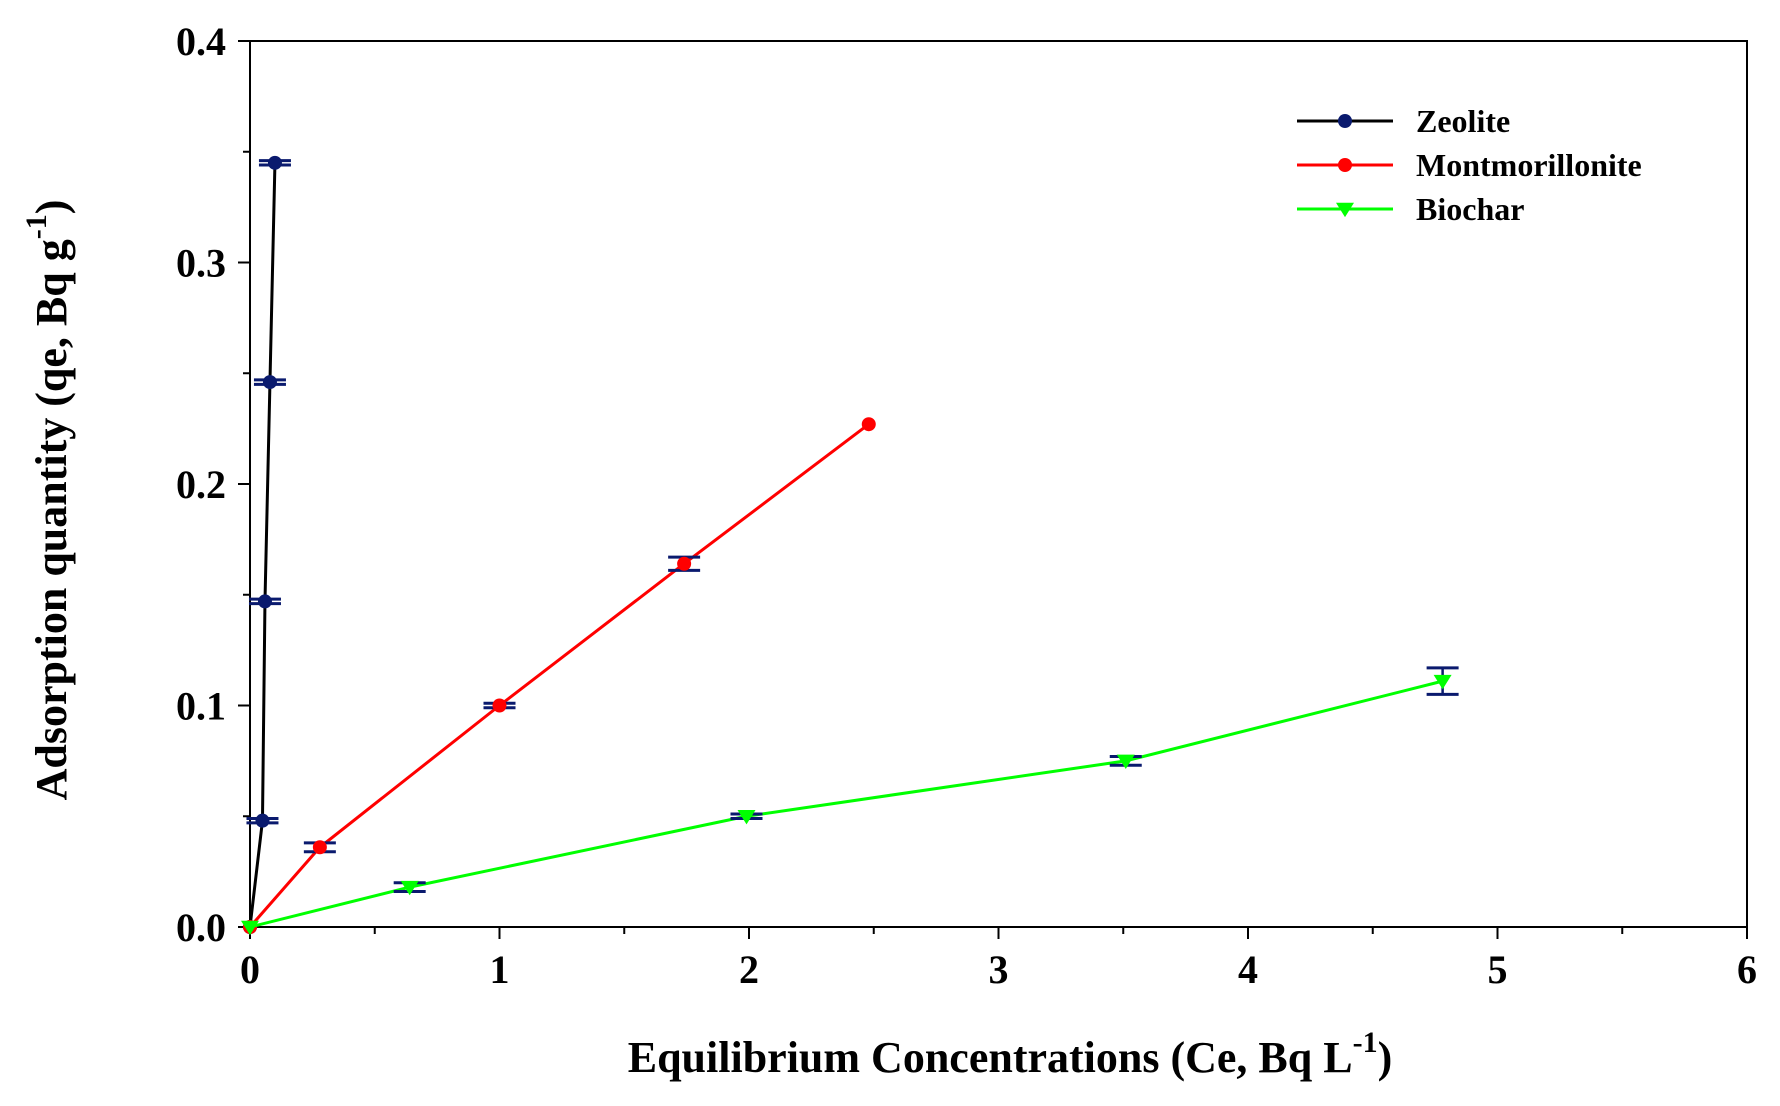 The image size is (1780, 1106). Describe the element at coordinates (250, 969) in the screenshot. I see `x-tick-label: 0` at that location.